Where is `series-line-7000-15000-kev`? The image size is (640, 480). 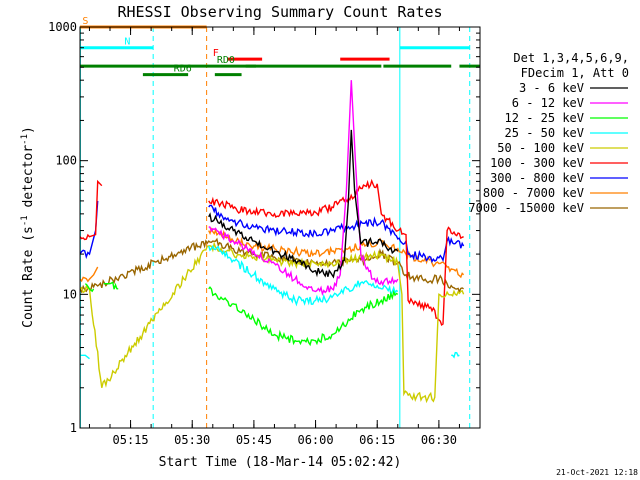 series-line-7000-15000-kev is located at coordinates (271, 265).